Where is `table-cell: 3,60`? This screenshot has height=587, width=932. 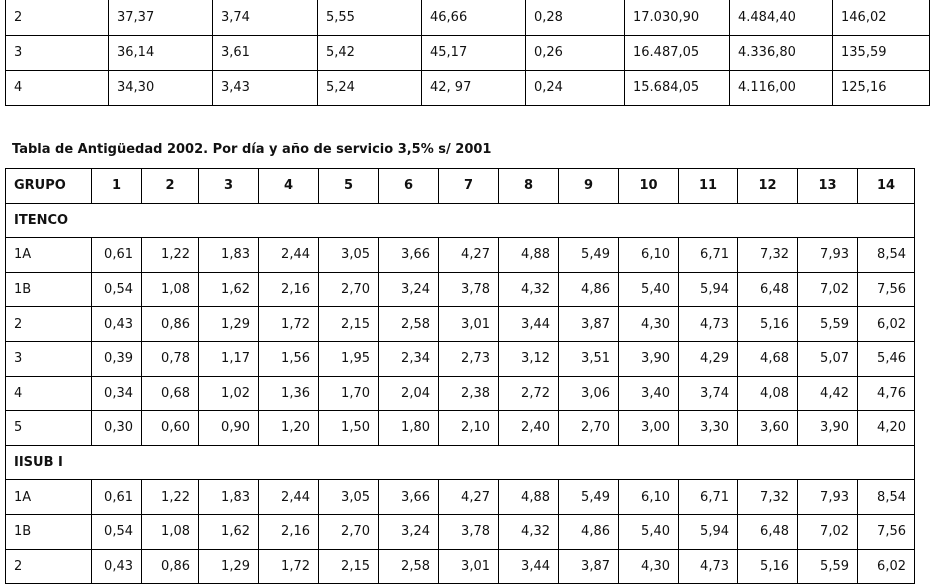
table-cell: 3,60 is located at coordinates (767, 428).